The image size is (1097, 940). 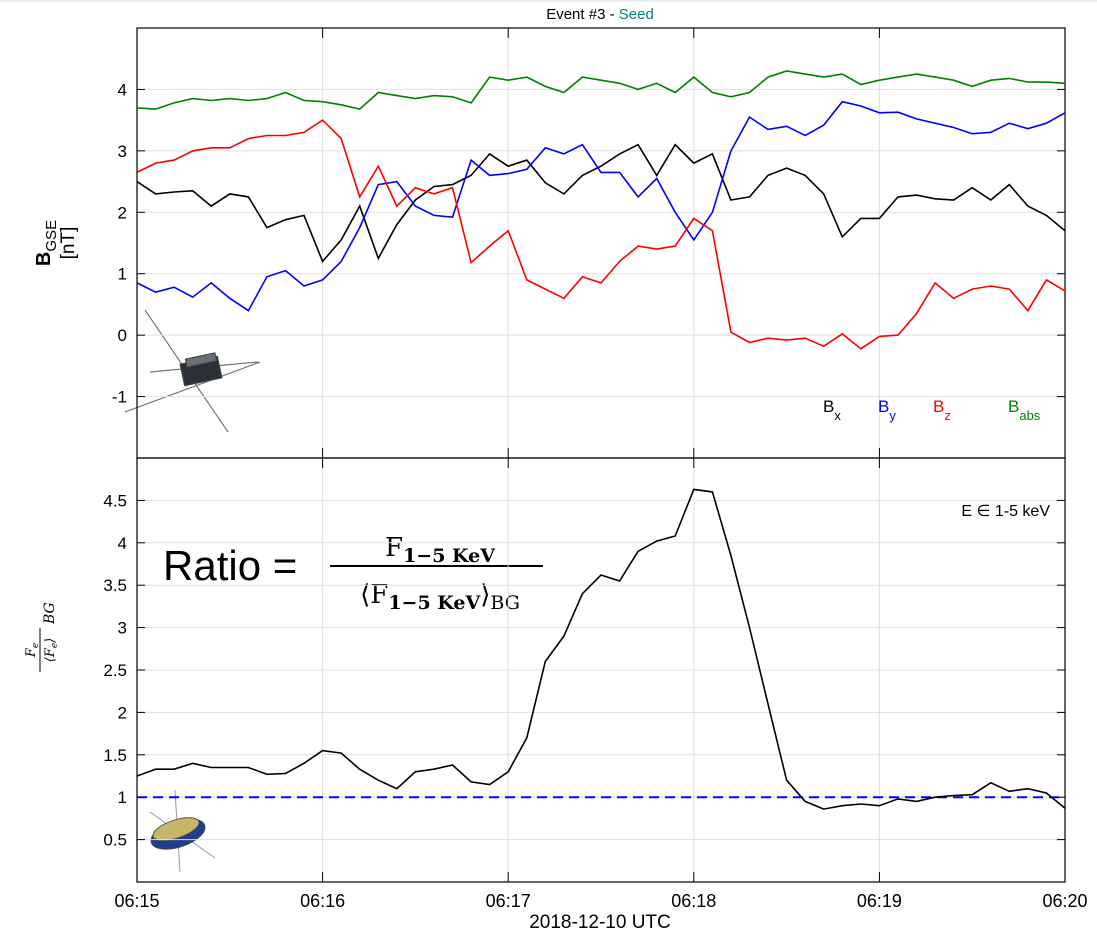 What do you see at coordinates (505, 603) in the screenshot?
I see `formula-den-tail: BG` at bounding box center [505, 603].